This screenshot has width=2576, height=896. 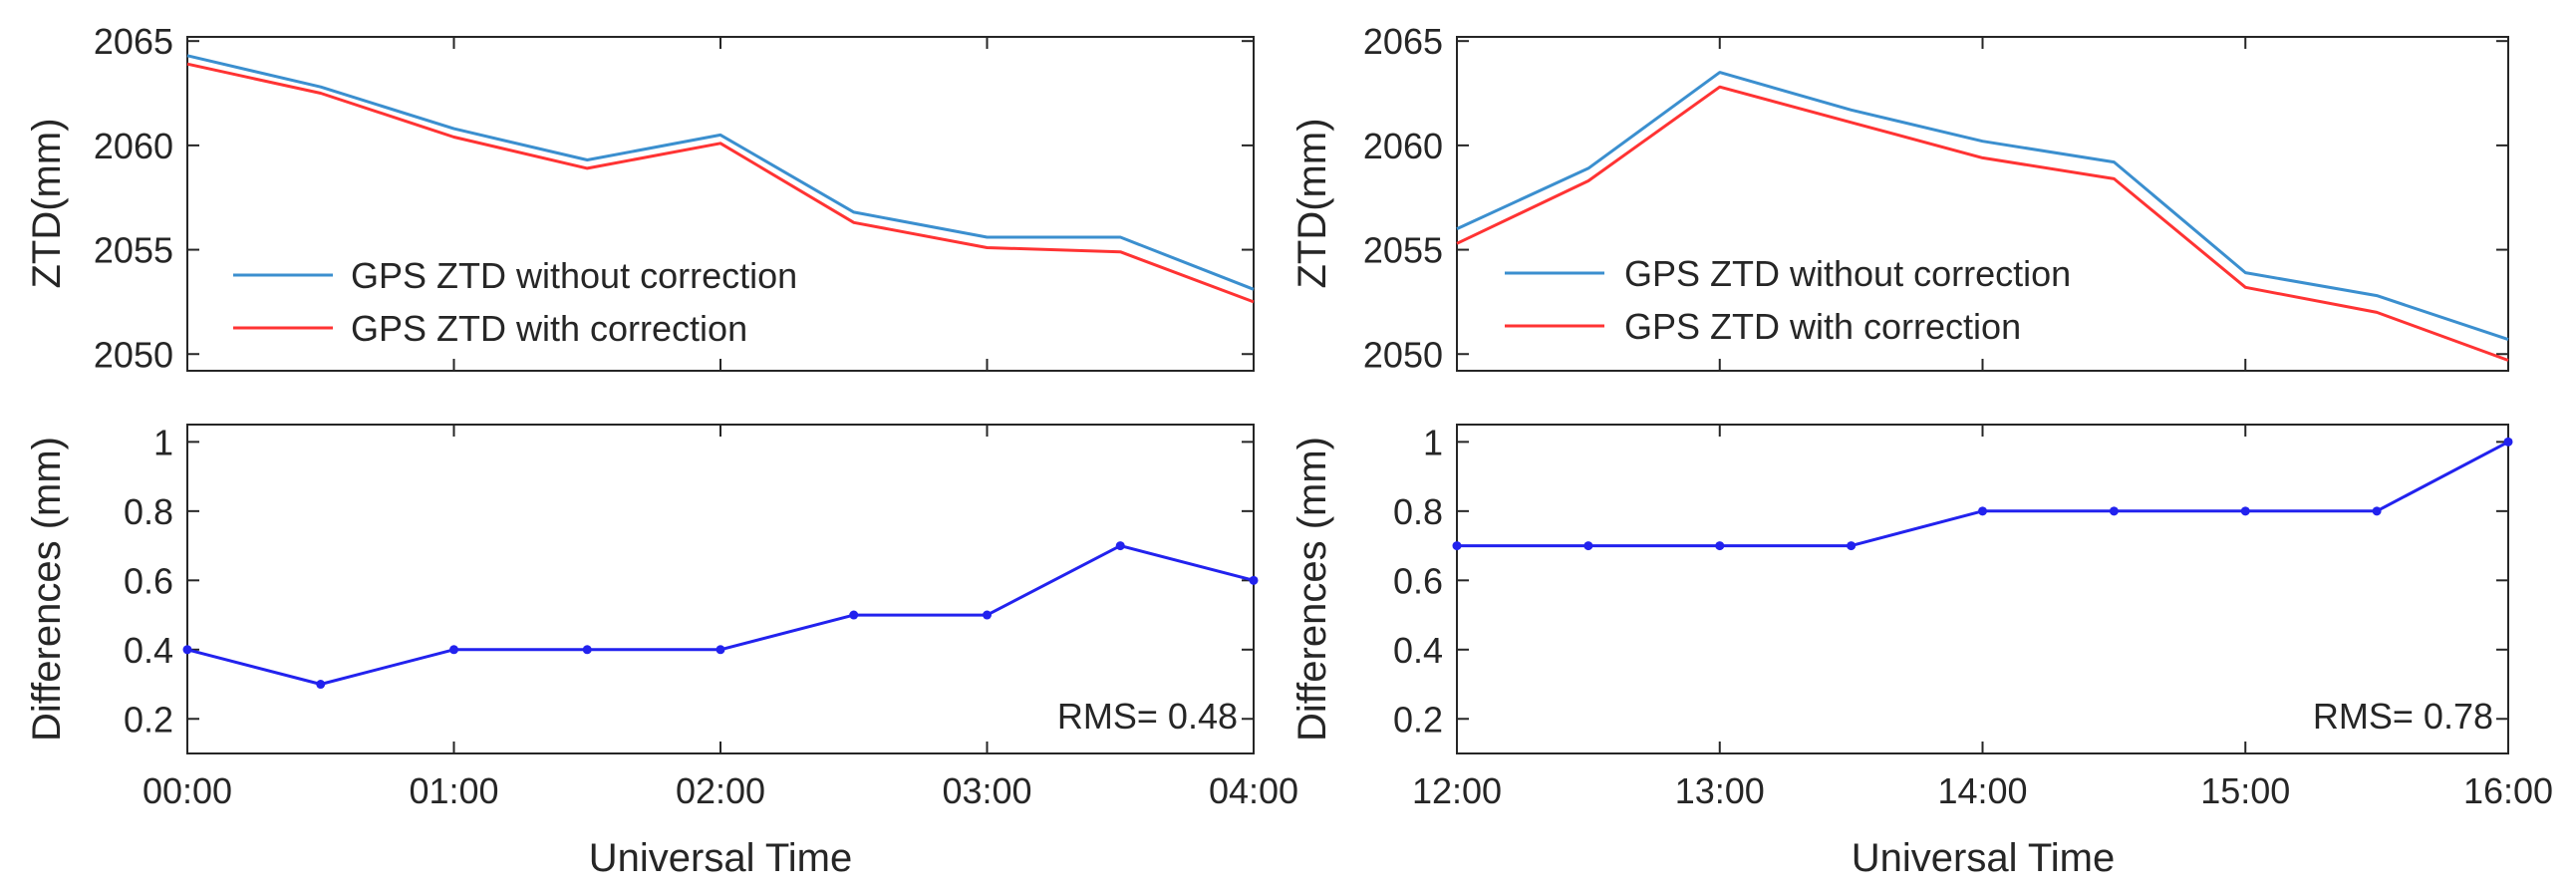 What do you see at coordinates (1457, 790) in the screenshot?
I see `x-tick-label: 12:00` at bounding box center [1457, 790].